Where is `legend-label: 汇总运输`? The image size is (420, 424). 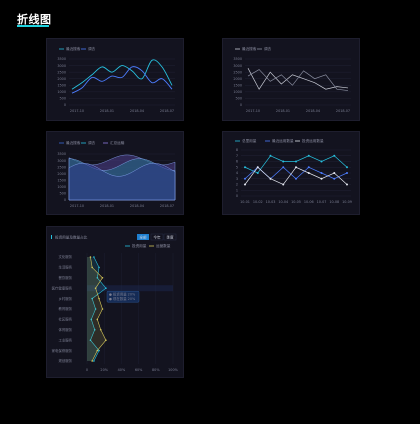
legend-label: 汇总运输 is located at coordinates (117, 142).